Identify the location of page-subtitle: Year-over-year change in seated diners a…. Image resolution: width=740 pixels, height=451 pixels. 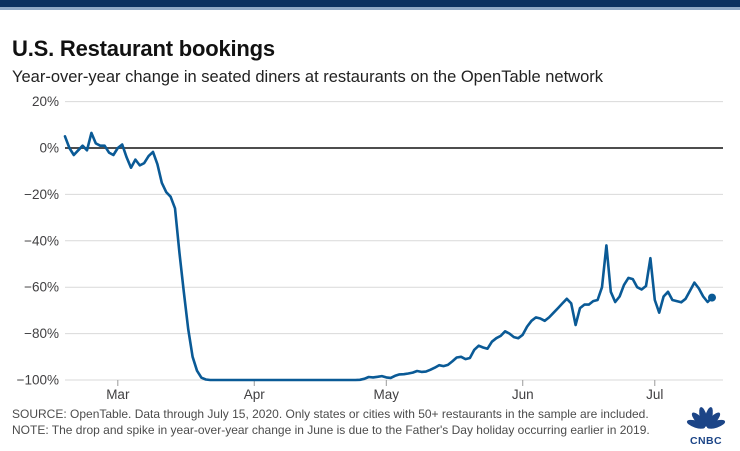
(307, 76).